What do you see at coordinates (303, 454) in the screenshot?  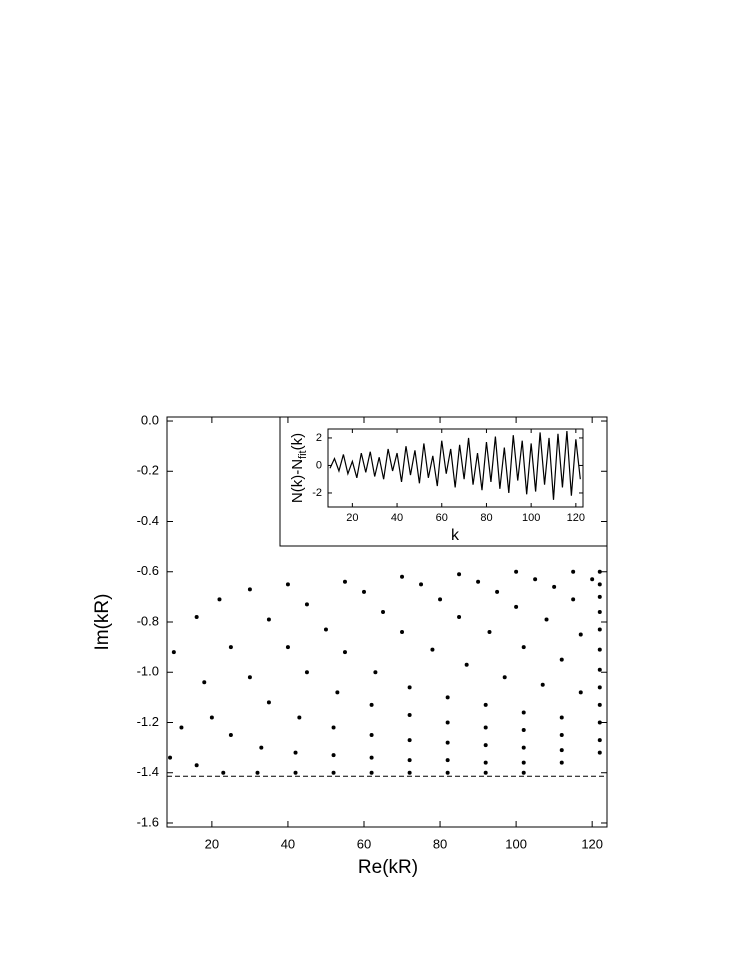 I see `inset-y-label-sub: fit` at bounding box center [303, 454].